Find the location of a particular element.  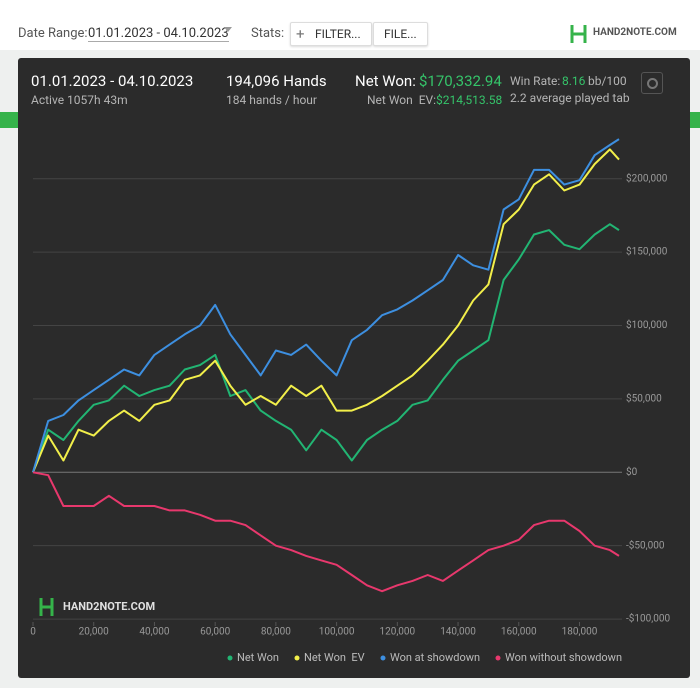

win-rate-label: Win Rate: is located at coordinates (535, 81).